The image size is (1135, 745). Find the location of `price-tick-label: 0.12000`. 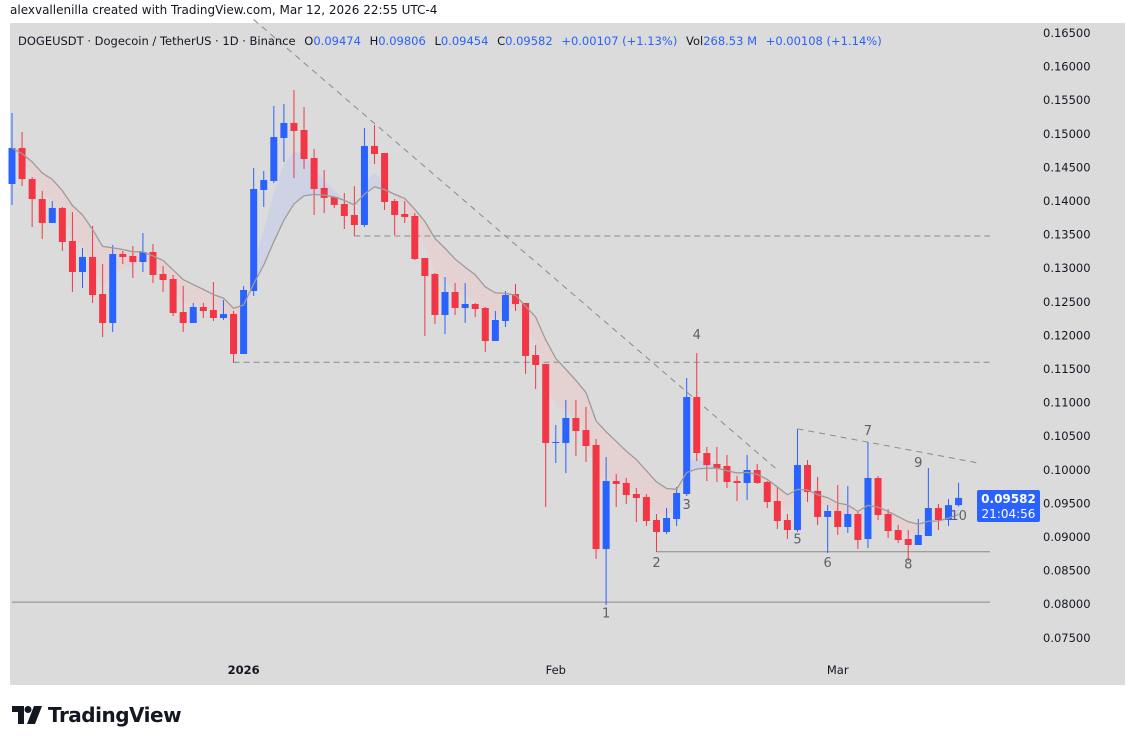

price-tick-label: 0.12000 is located at coordinates (1067, 335).